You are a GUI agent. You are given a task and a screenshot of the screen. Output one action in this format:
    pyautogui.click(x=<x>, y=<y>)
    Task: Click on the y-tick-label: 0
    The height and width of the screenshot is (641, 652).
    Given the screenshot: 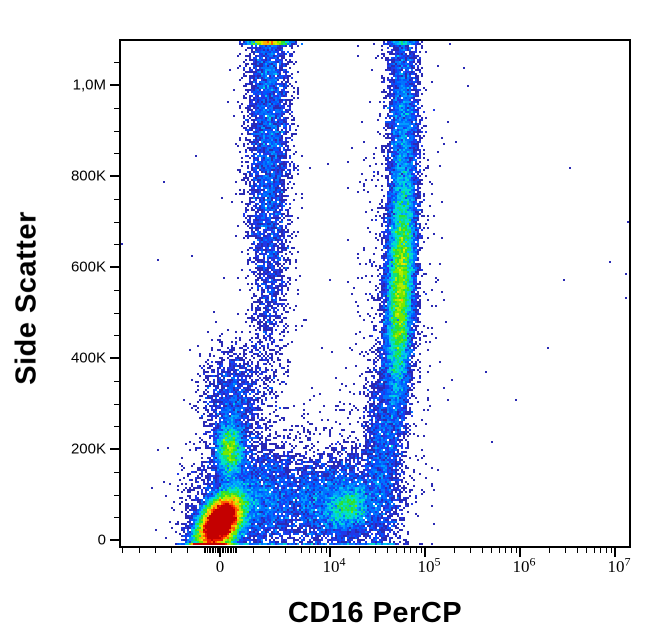 What is the action you would take?
    pyautogui.click(x=101, y=540)
    